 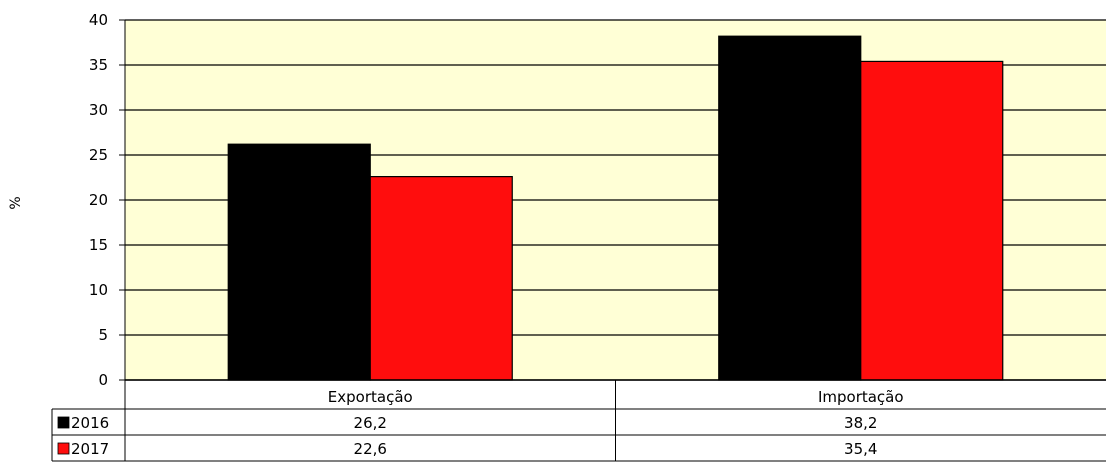 What do you see at coordinates (90, 423) in the screenshot?
I see `legend-label: 2016` at bounding box center [90, 423].